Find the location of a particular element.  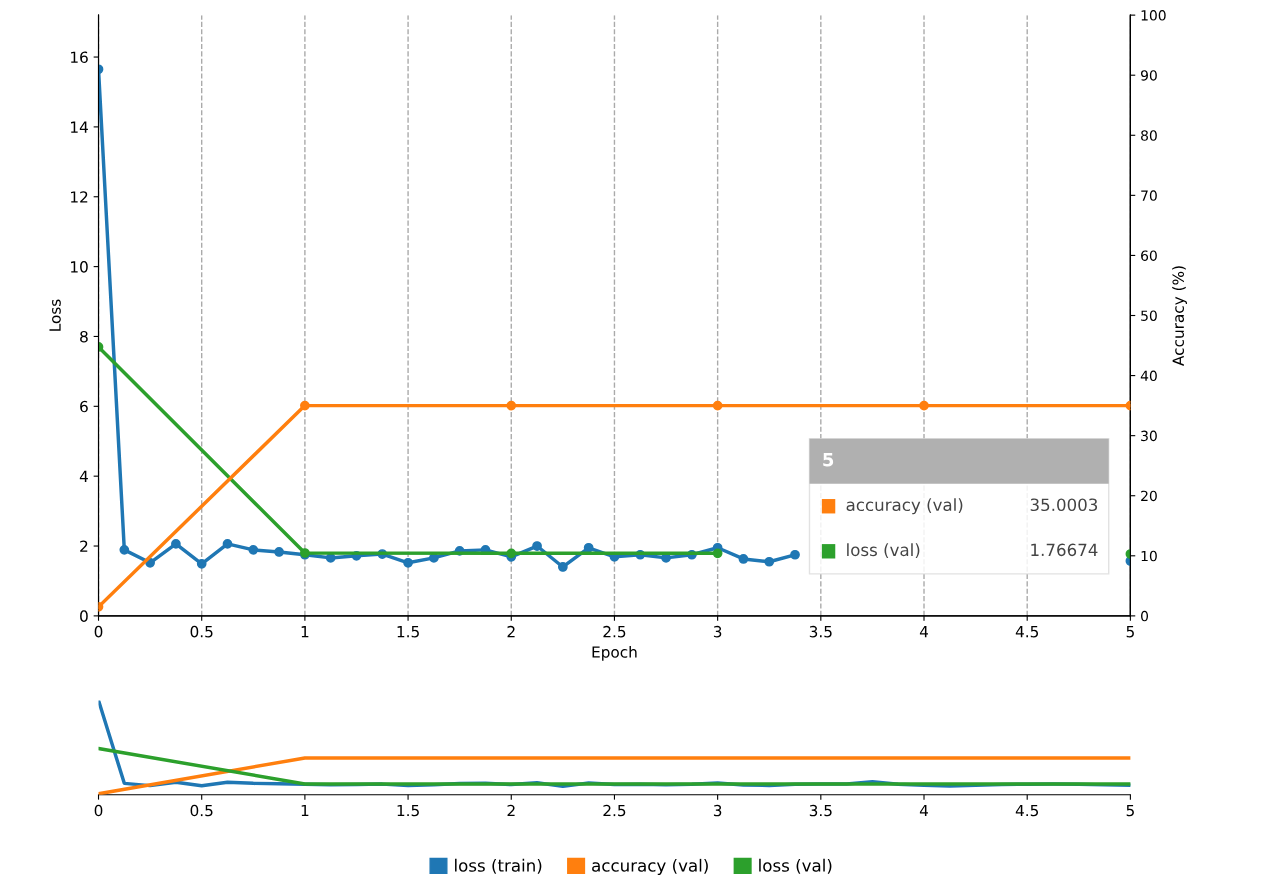

y-tick-label: 12 is located at coordinates (79, 197).